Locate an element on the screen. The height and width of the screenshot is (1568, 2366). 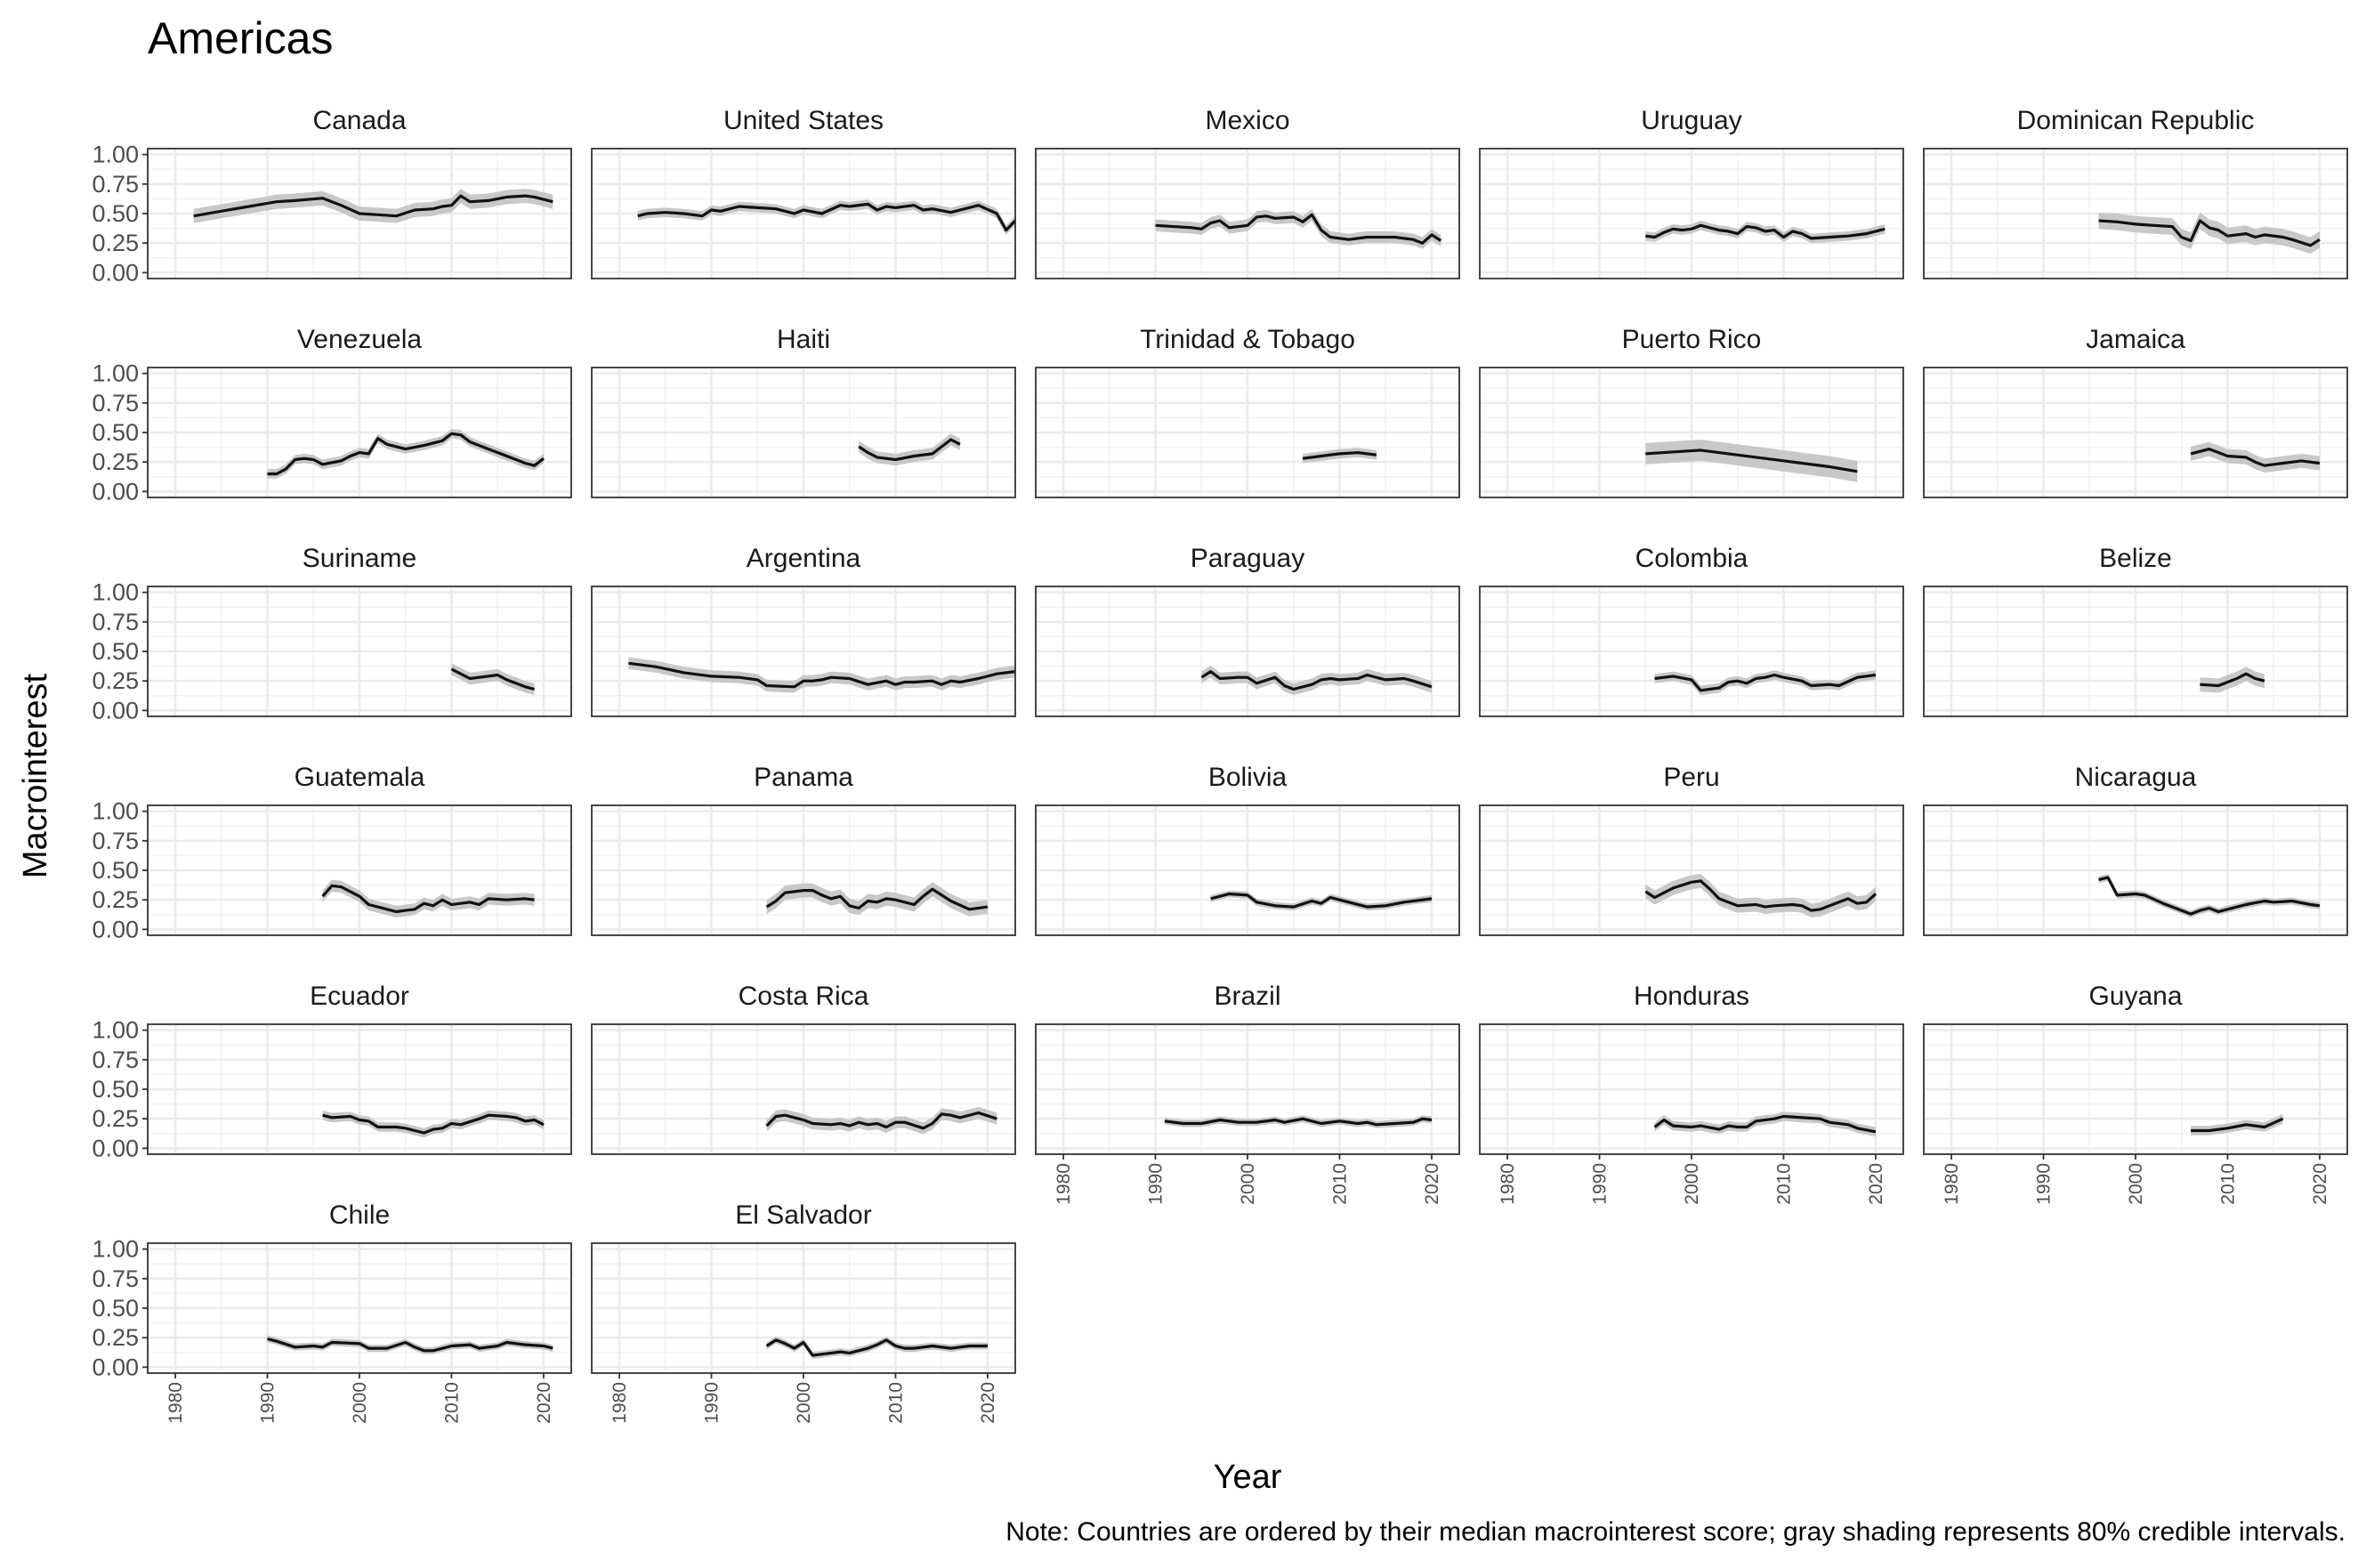
panel-mexico: Mexico is located at coordinates (1247, 192).